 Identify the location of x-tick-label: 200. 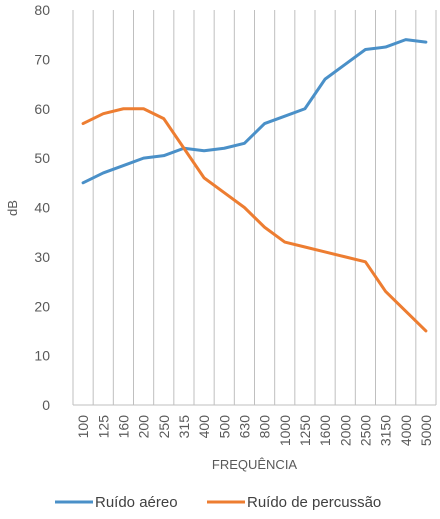
(144, 427).